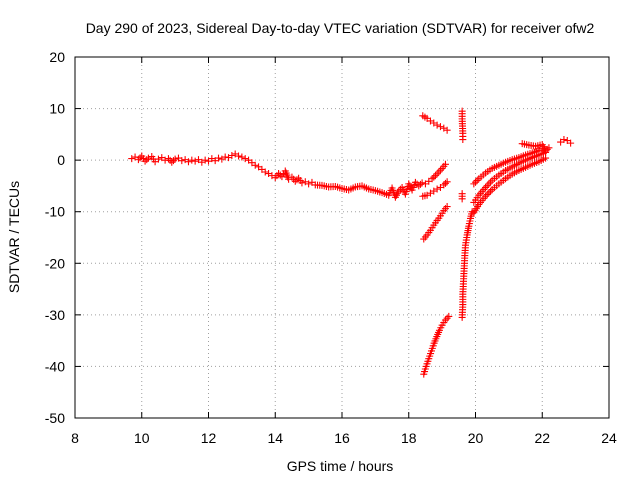 The height and width of the screenshot is (480, 640). What do you see at coordinates (55, 366) in the screenshot?
I see `y-tick-label: -40` at bounding box center [55, 366].